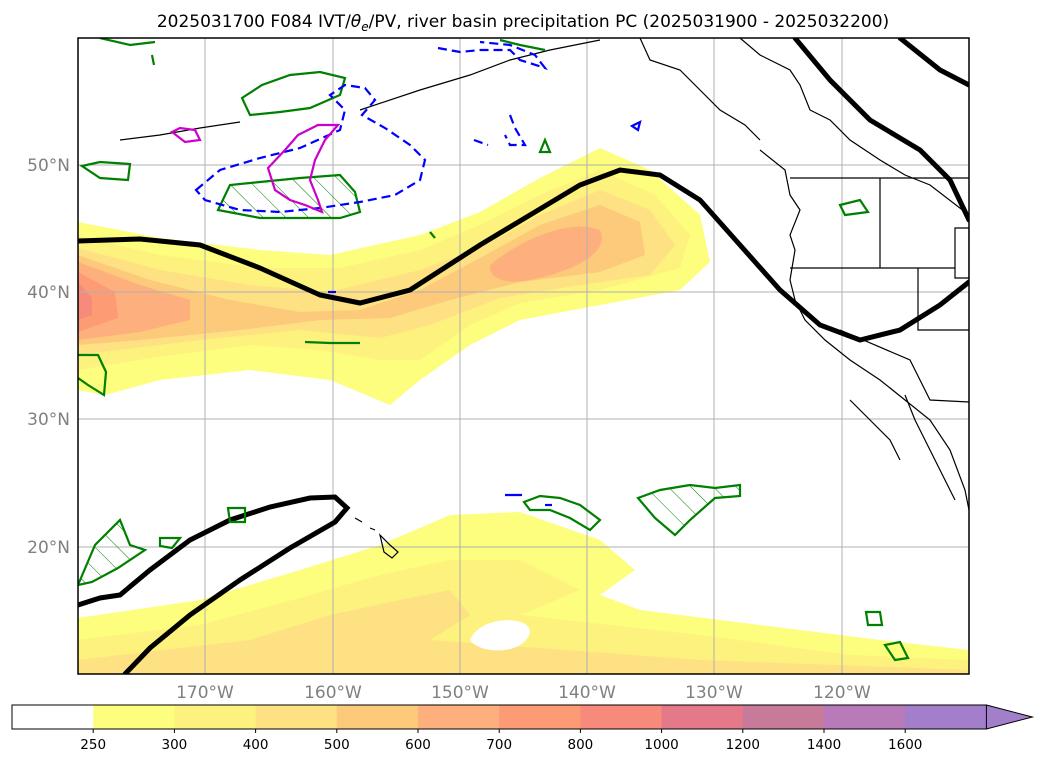 This screenshot has width=1047, height=767. I want to click on colorbar-tick-label: 800, so click(581, 745).